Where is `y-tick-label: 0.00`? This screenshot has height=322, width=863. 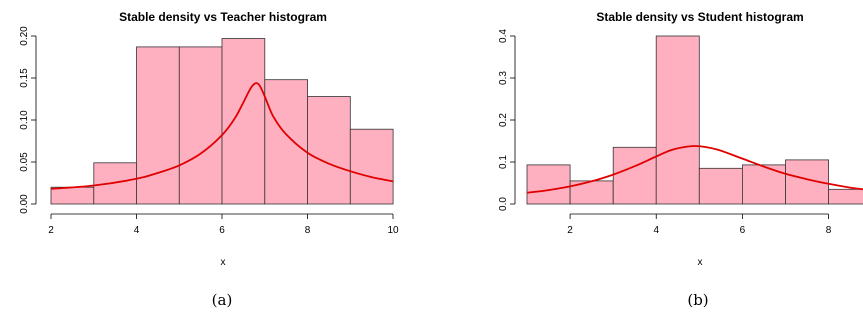
y-tick-label: 0.00 is located at coordinates (24, 204).